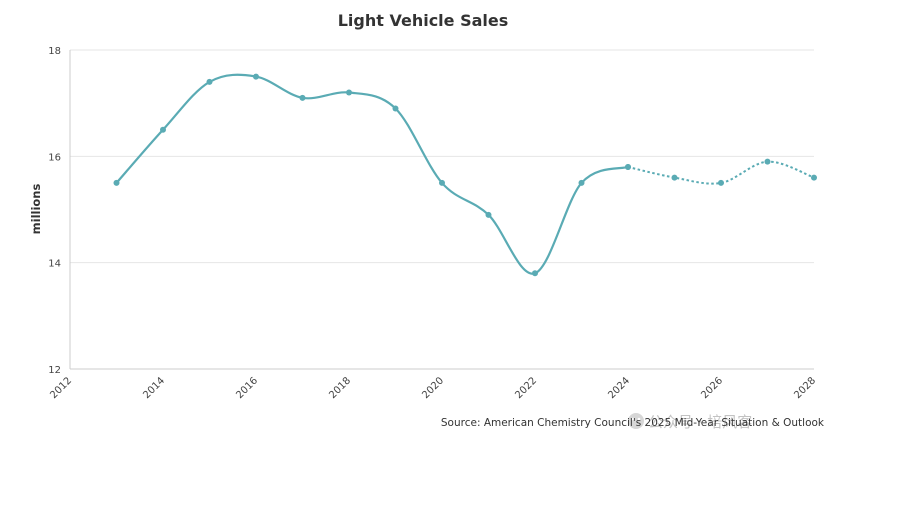 This screenshot has width=905, height=509. What do you see at coordinates (54, 211) in the screenshot?
I see `y-tick-labels: 12 14 16 18` at bounding box center [54, 211].